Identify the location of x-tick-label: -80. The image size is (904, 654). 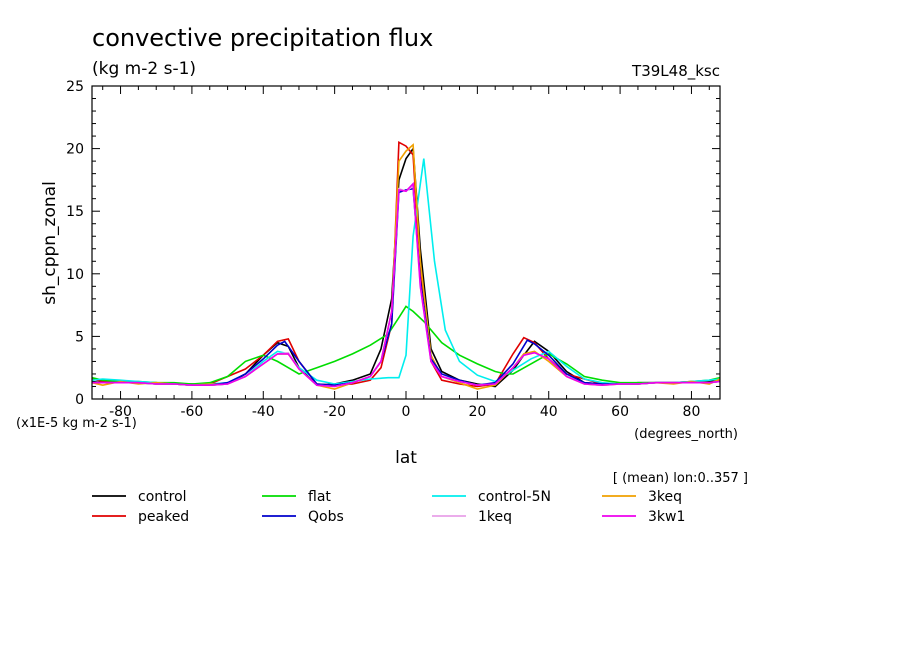
(120, 412).